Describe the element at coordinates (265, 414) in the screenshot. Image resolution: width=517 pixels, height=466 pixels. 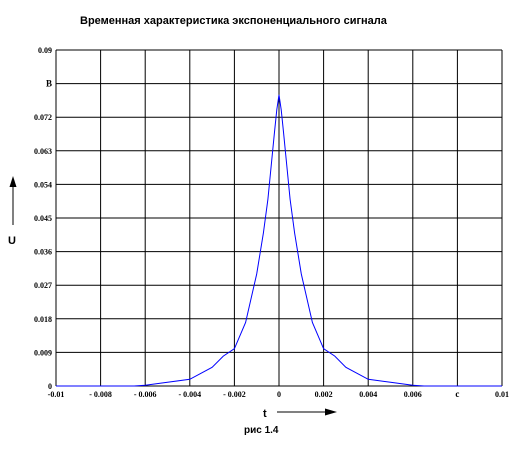
I see `x-axis-label: t` at that location.